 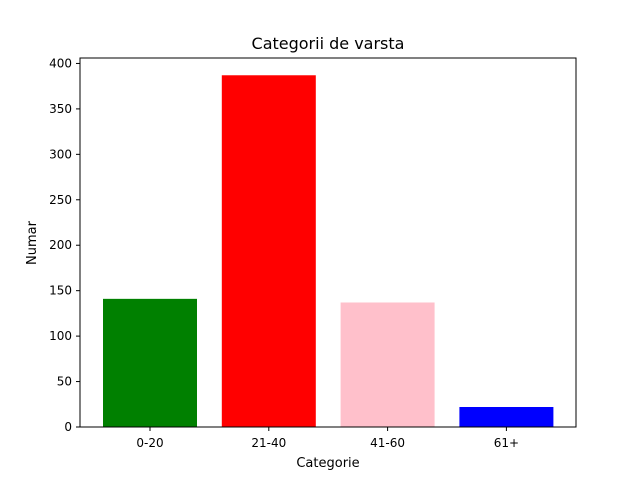 What do you see at coordinates (64, 382) in the screenshot?
I see `y-tick-label: 50` at bounding box center [64, 382].